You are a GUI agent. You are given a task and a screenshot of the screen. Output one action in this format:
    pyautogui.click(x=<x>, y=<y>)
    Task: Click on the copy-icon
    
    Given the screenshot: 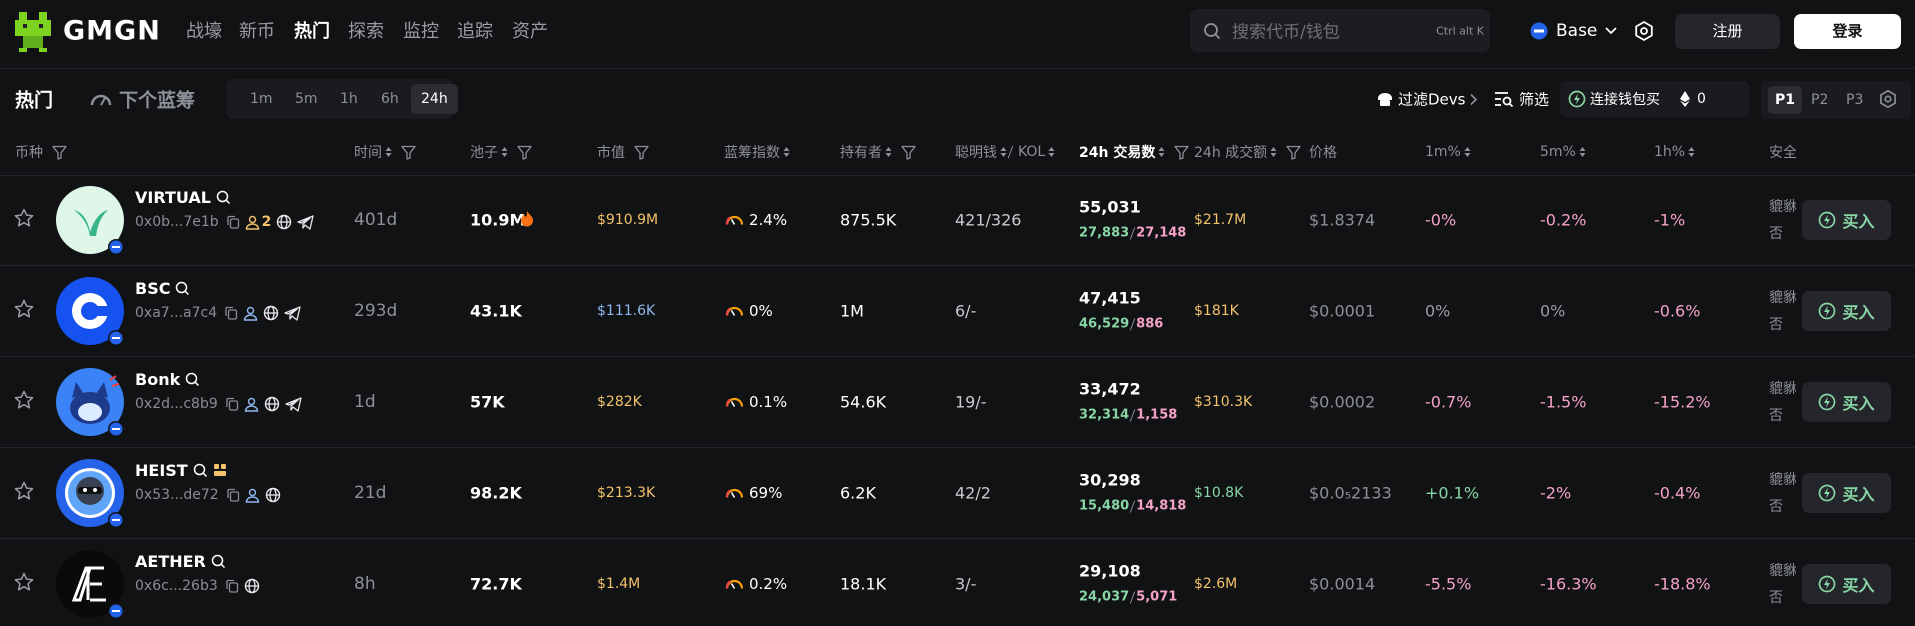 What is the action you would take?
    pyautogui.click(x=231, y=313)
    